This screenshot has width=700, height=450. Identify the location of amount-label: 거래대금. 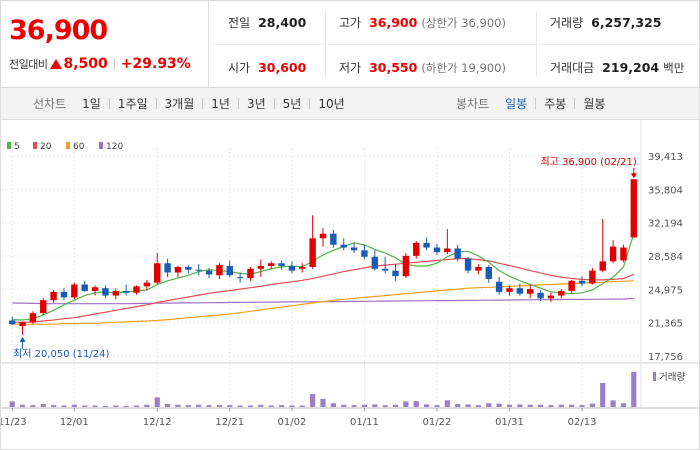
(572, 68).